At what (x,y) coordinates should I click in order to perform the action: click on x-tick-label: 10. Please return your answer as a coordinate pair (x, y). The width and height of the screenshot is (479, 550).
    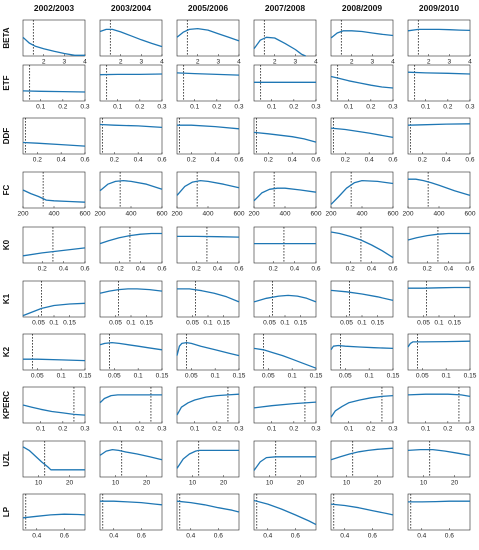
    Looking at the image, I should click on (39, 483).